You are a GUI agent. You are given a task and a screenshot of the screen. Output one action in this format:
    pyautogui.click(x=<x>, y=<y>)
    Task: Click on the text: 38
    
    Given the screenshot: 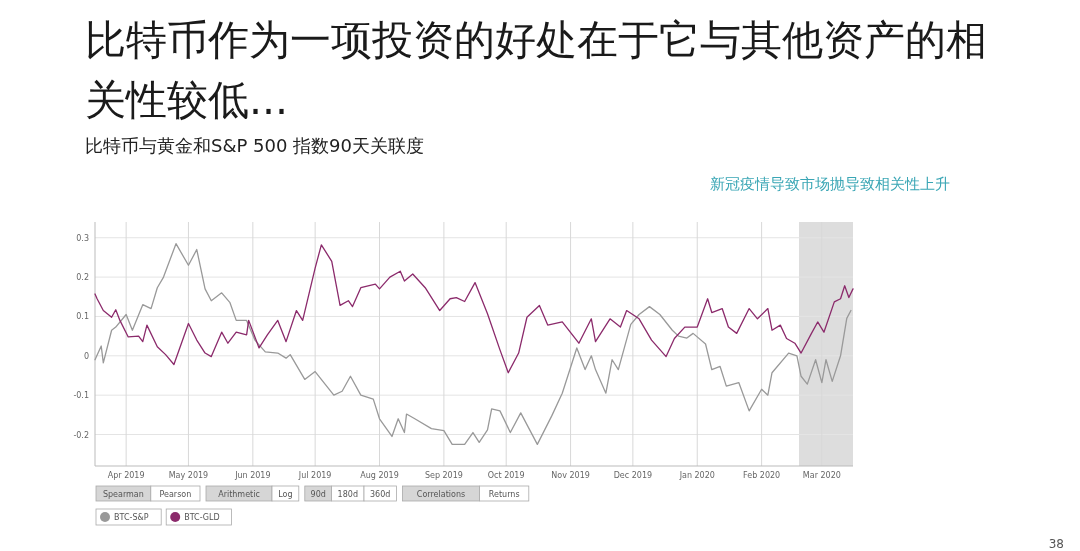 What is the action you would take?
    pyautogui.click(x=1056, y=544)
    